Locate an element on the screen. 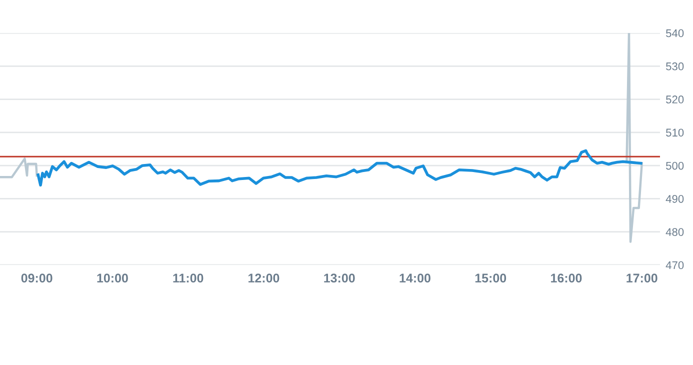 The image size is (693, 365). y-tick-label: 540 is located at coordinates (675, 33).